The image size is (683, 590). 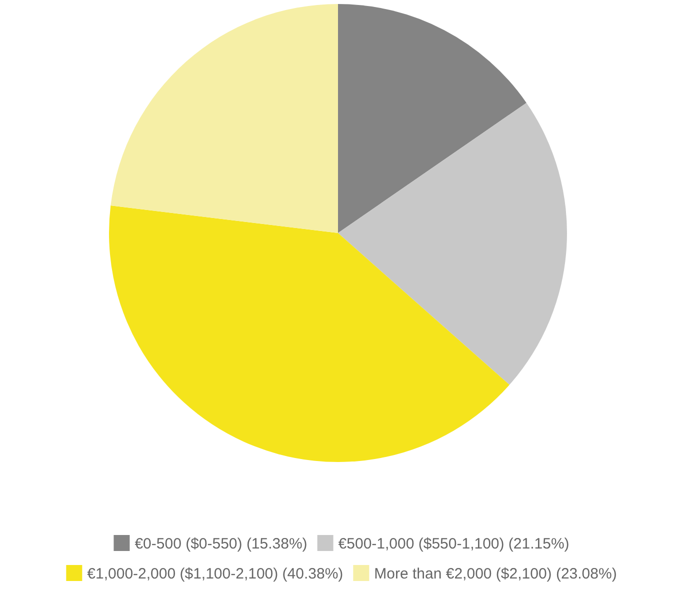 What do you see at coordinates (221, 543) in the screenshot?
I see `legend-label: €0-500 ($0-550) (15.38%)` at bounding box center [221, 543].